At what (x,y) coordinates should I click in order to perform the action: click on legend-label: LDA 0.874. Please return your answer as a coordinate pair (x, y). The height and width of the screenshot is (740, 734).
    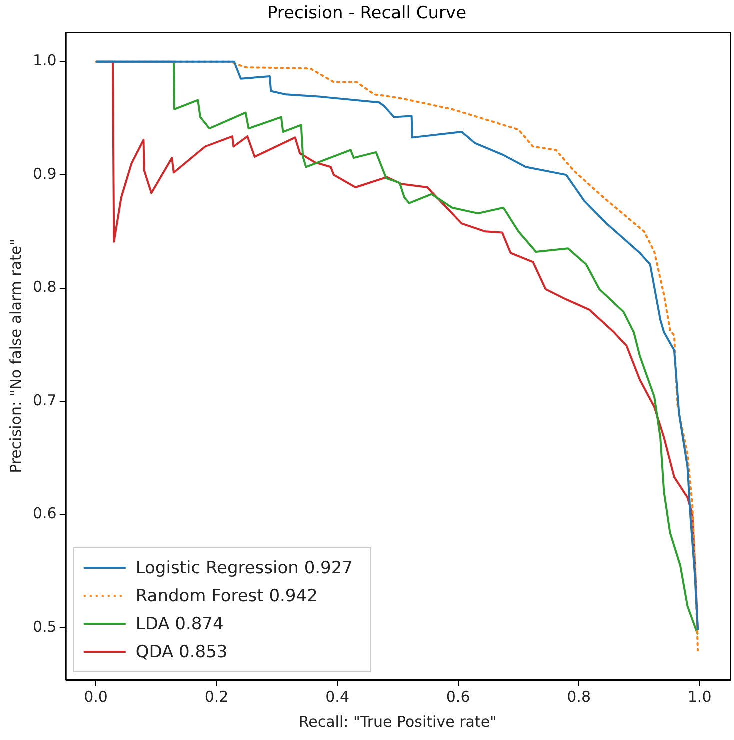
    Looking at the image, I should click on (180, 624).